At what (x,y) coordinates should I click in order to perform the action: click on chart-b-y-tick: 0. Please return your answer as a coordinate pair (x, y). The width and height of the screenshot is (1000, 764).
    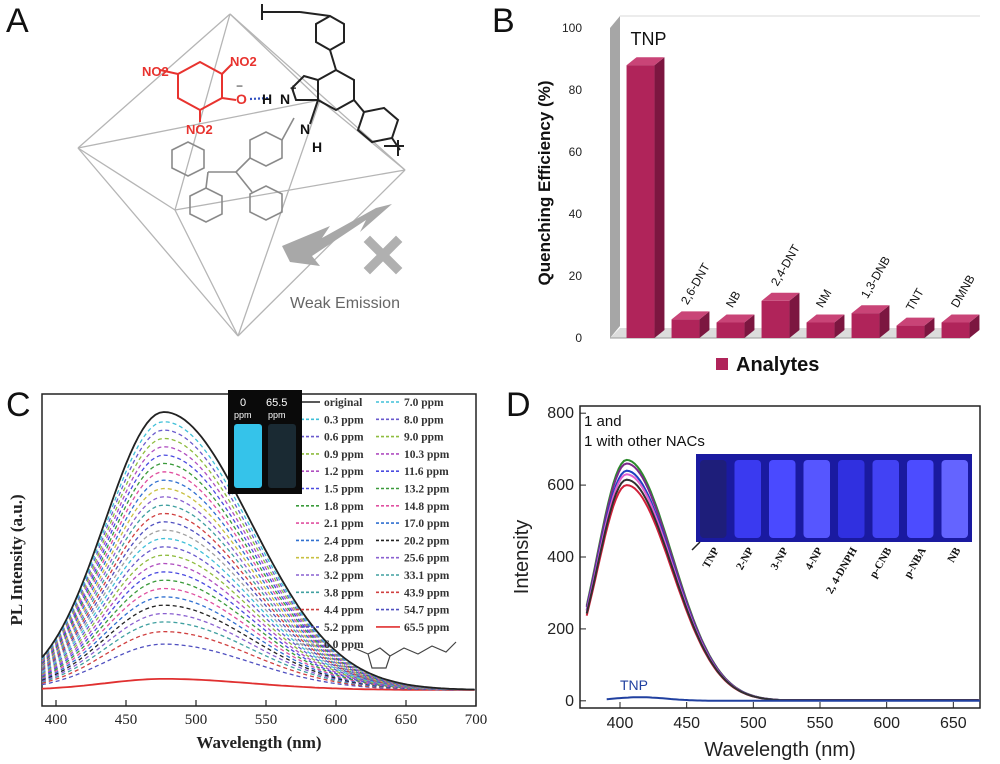
    Looking at the image, I should click on (578, 338).